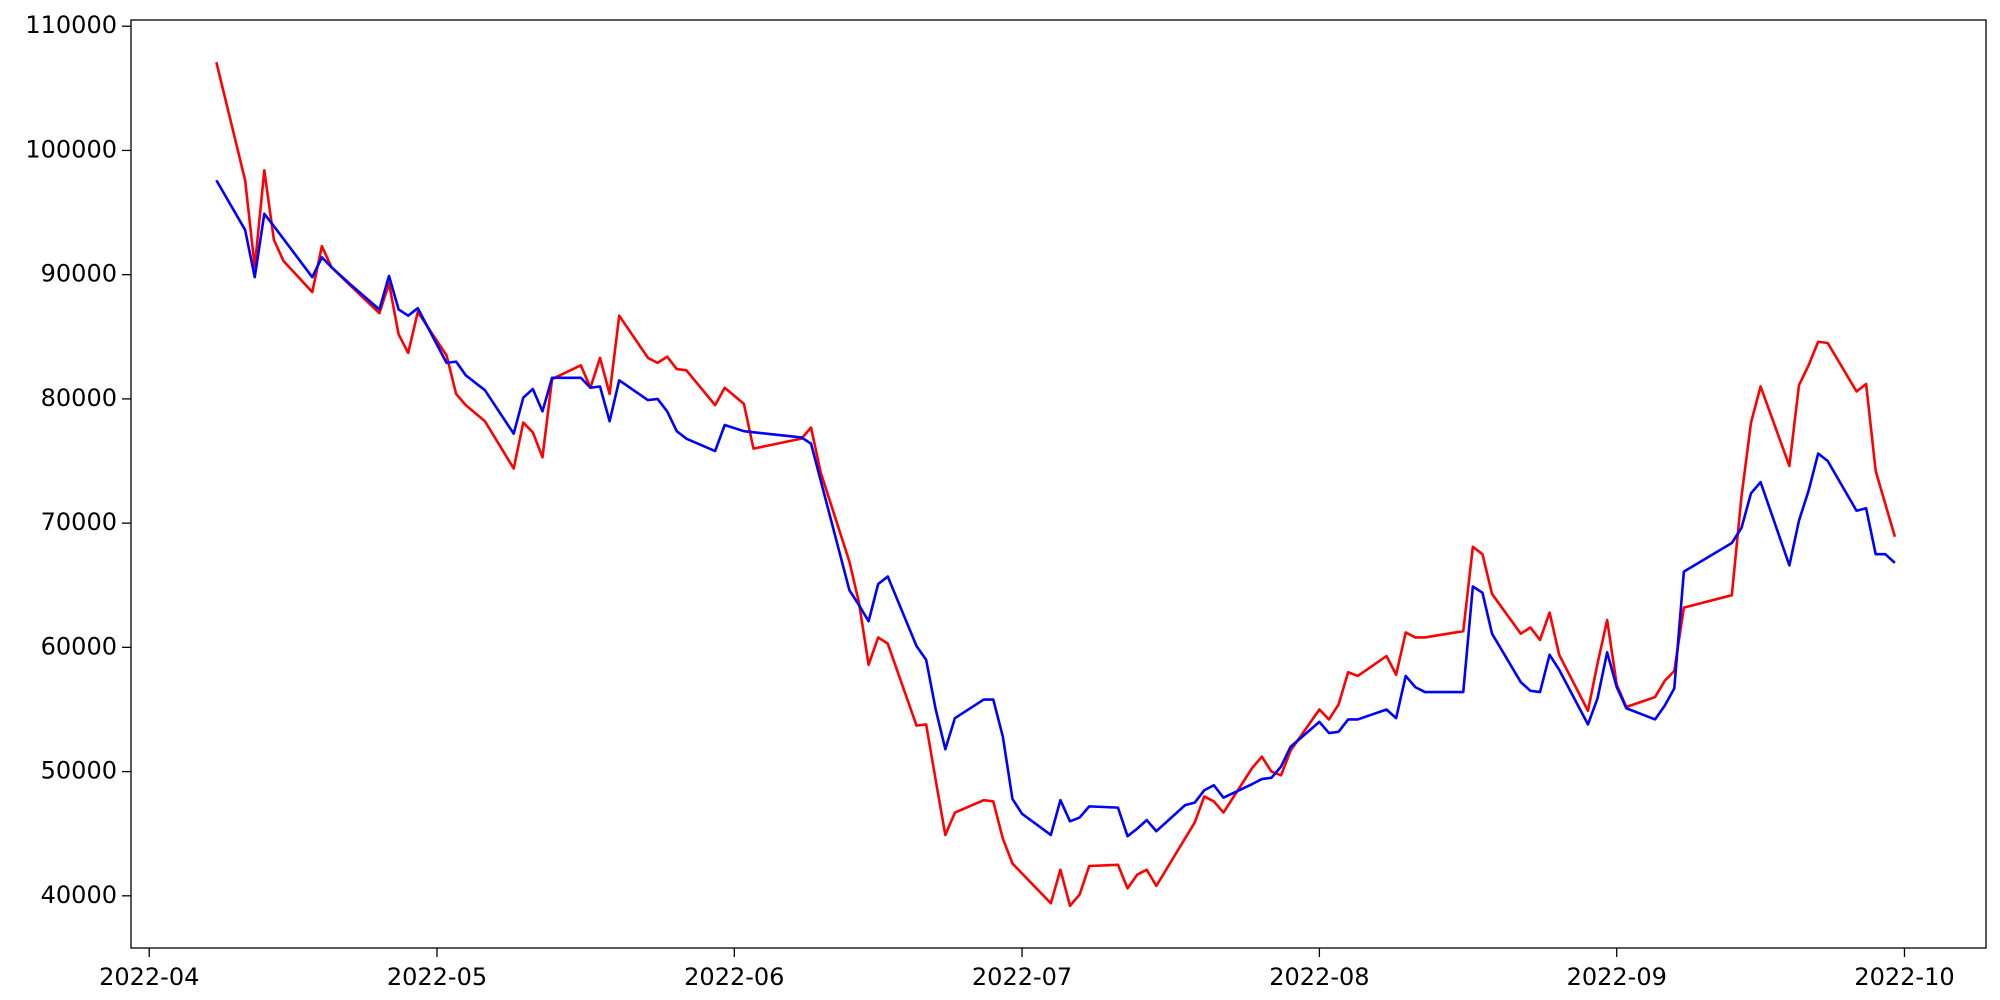 The height and width of the screenshot is (1000, 2000). What do you see at coordinates (71, 25) in the screenshot?
I see `y-tick-label: 110000` at bounding box center [71, 25].